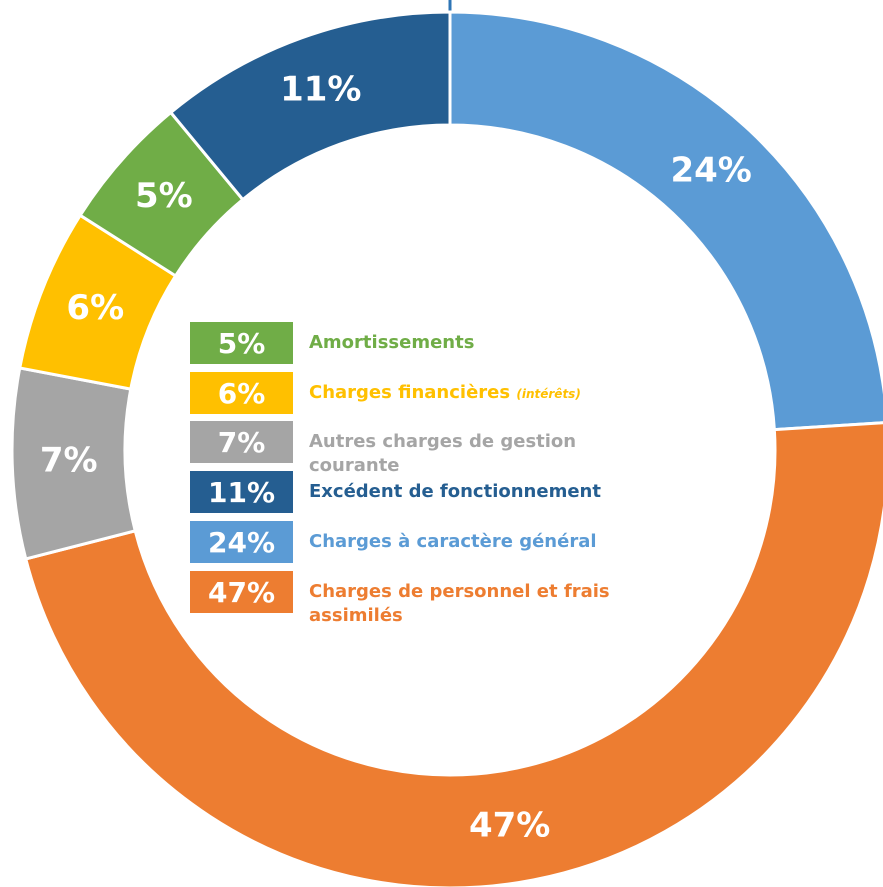 Image resolution: width=883 pixels, height=887 pixels. Describe the element at coordinates (241, 343) in the screenshot. I see `legend-swatch: 5%` at that location.